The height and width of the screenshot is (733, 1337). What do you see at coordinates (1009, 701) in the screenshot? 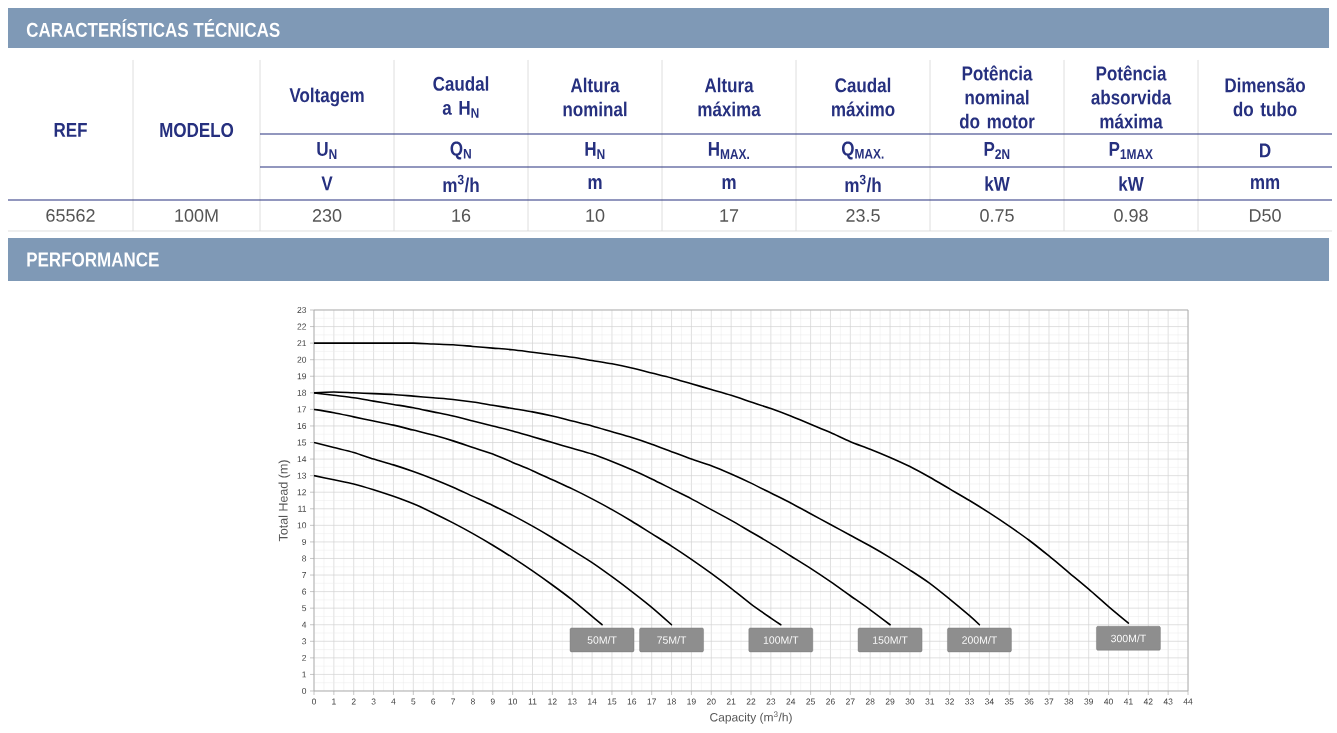
I see `x-tick-label: 35` at bounding box center [1009, 701].